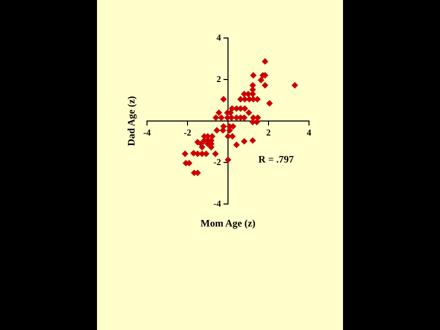 This screenshot has height=330, width=440. Describe the element at coordinates (228, 224) in the screenshot. I see `x-axis-title: Mom Age (z)` at that location.